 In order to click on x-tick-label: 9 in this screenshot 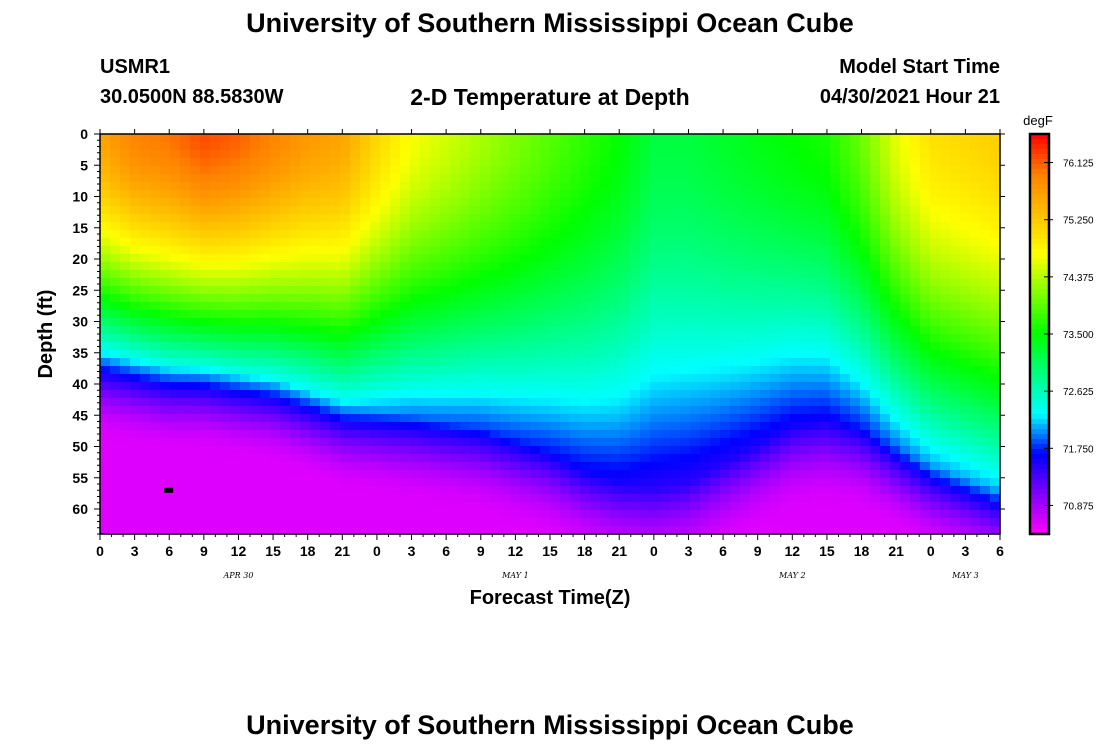, I will do `click(481, 551)`.